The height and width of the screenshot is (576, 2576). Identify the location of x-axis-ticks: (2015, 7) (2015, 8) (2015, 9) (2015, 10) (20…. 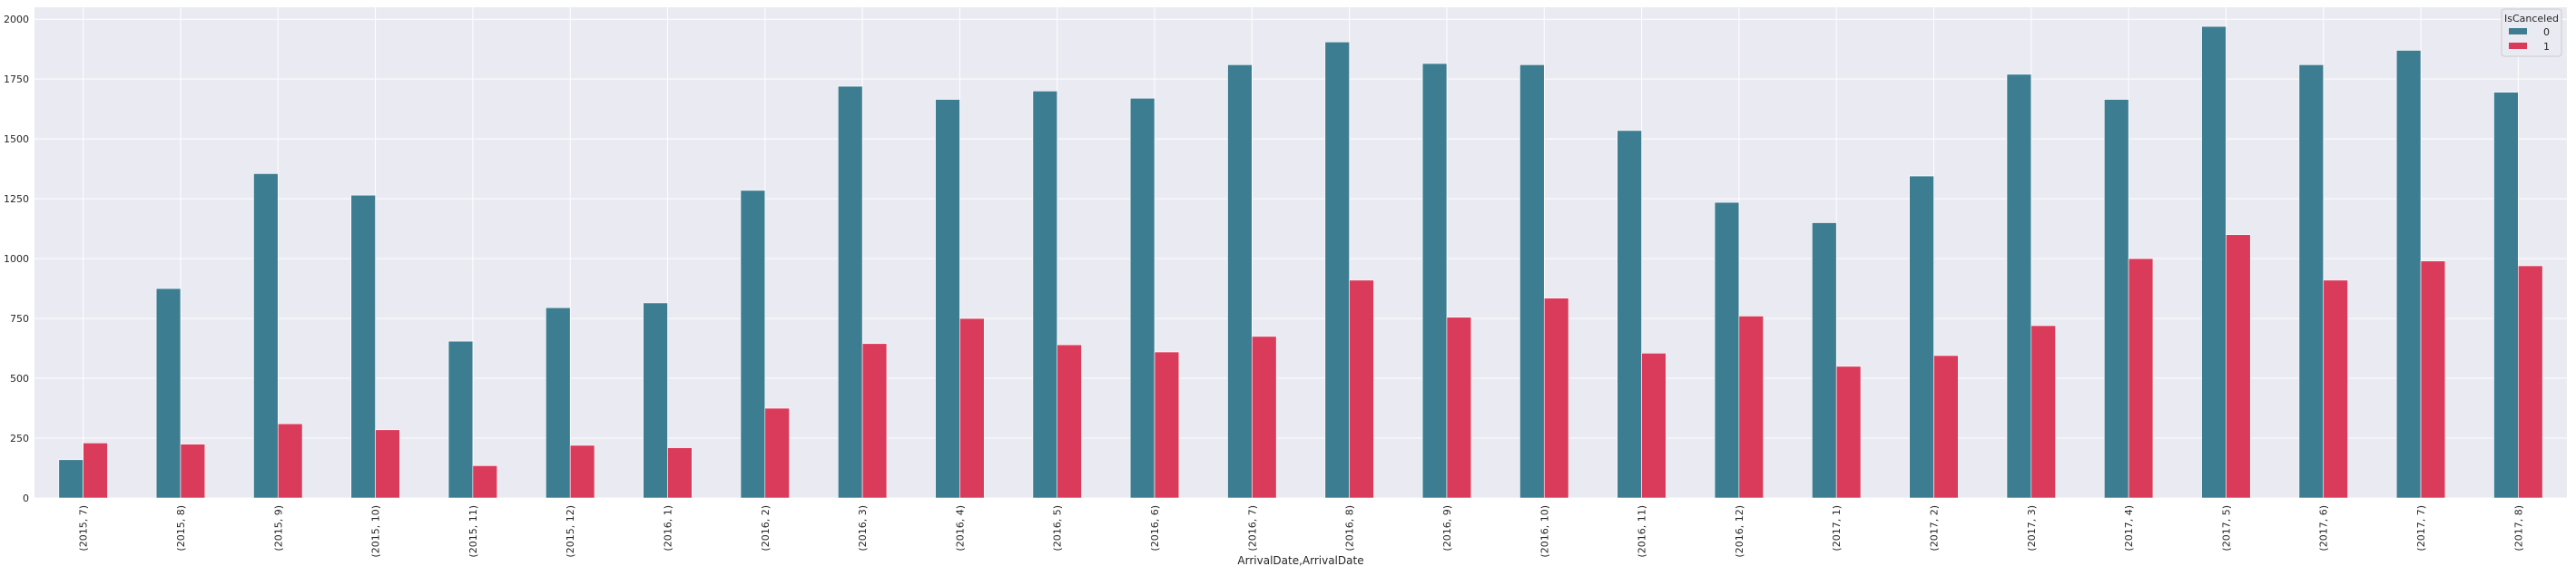
(1301, 531).